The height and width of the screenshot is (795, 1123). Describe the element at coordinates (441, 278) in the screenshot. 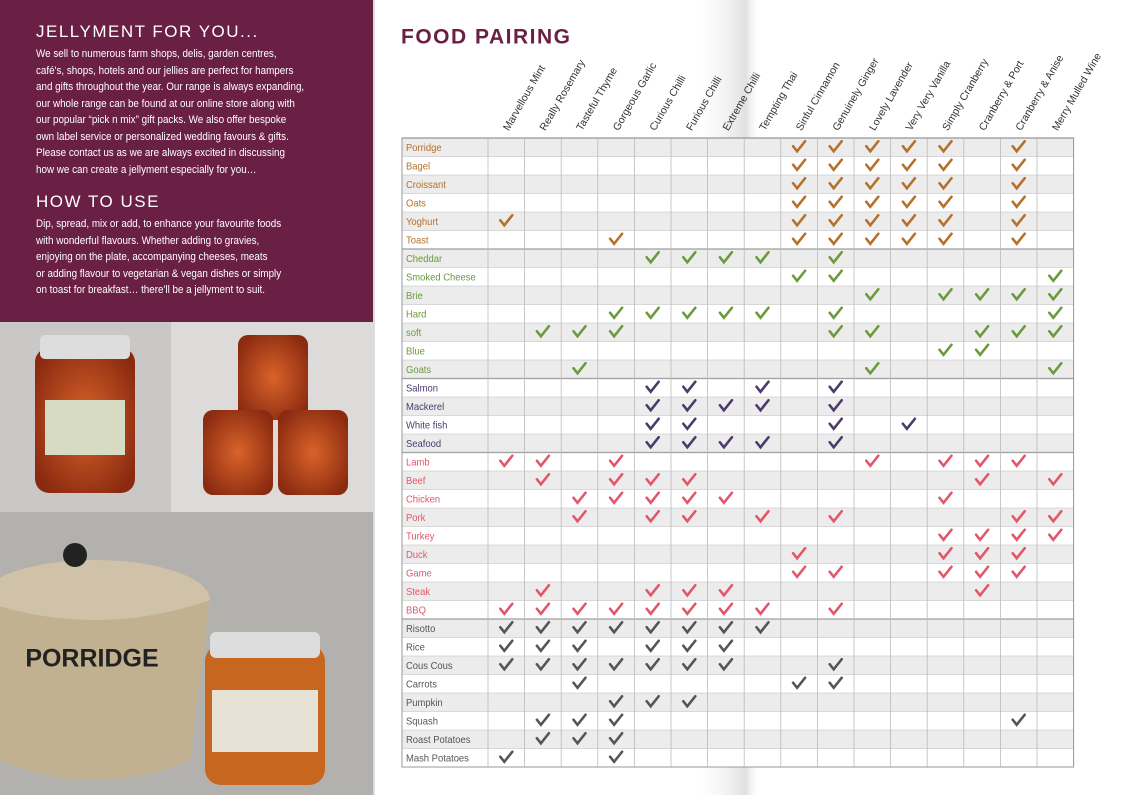

I see `row-label: Smoked Cheese` at that location.